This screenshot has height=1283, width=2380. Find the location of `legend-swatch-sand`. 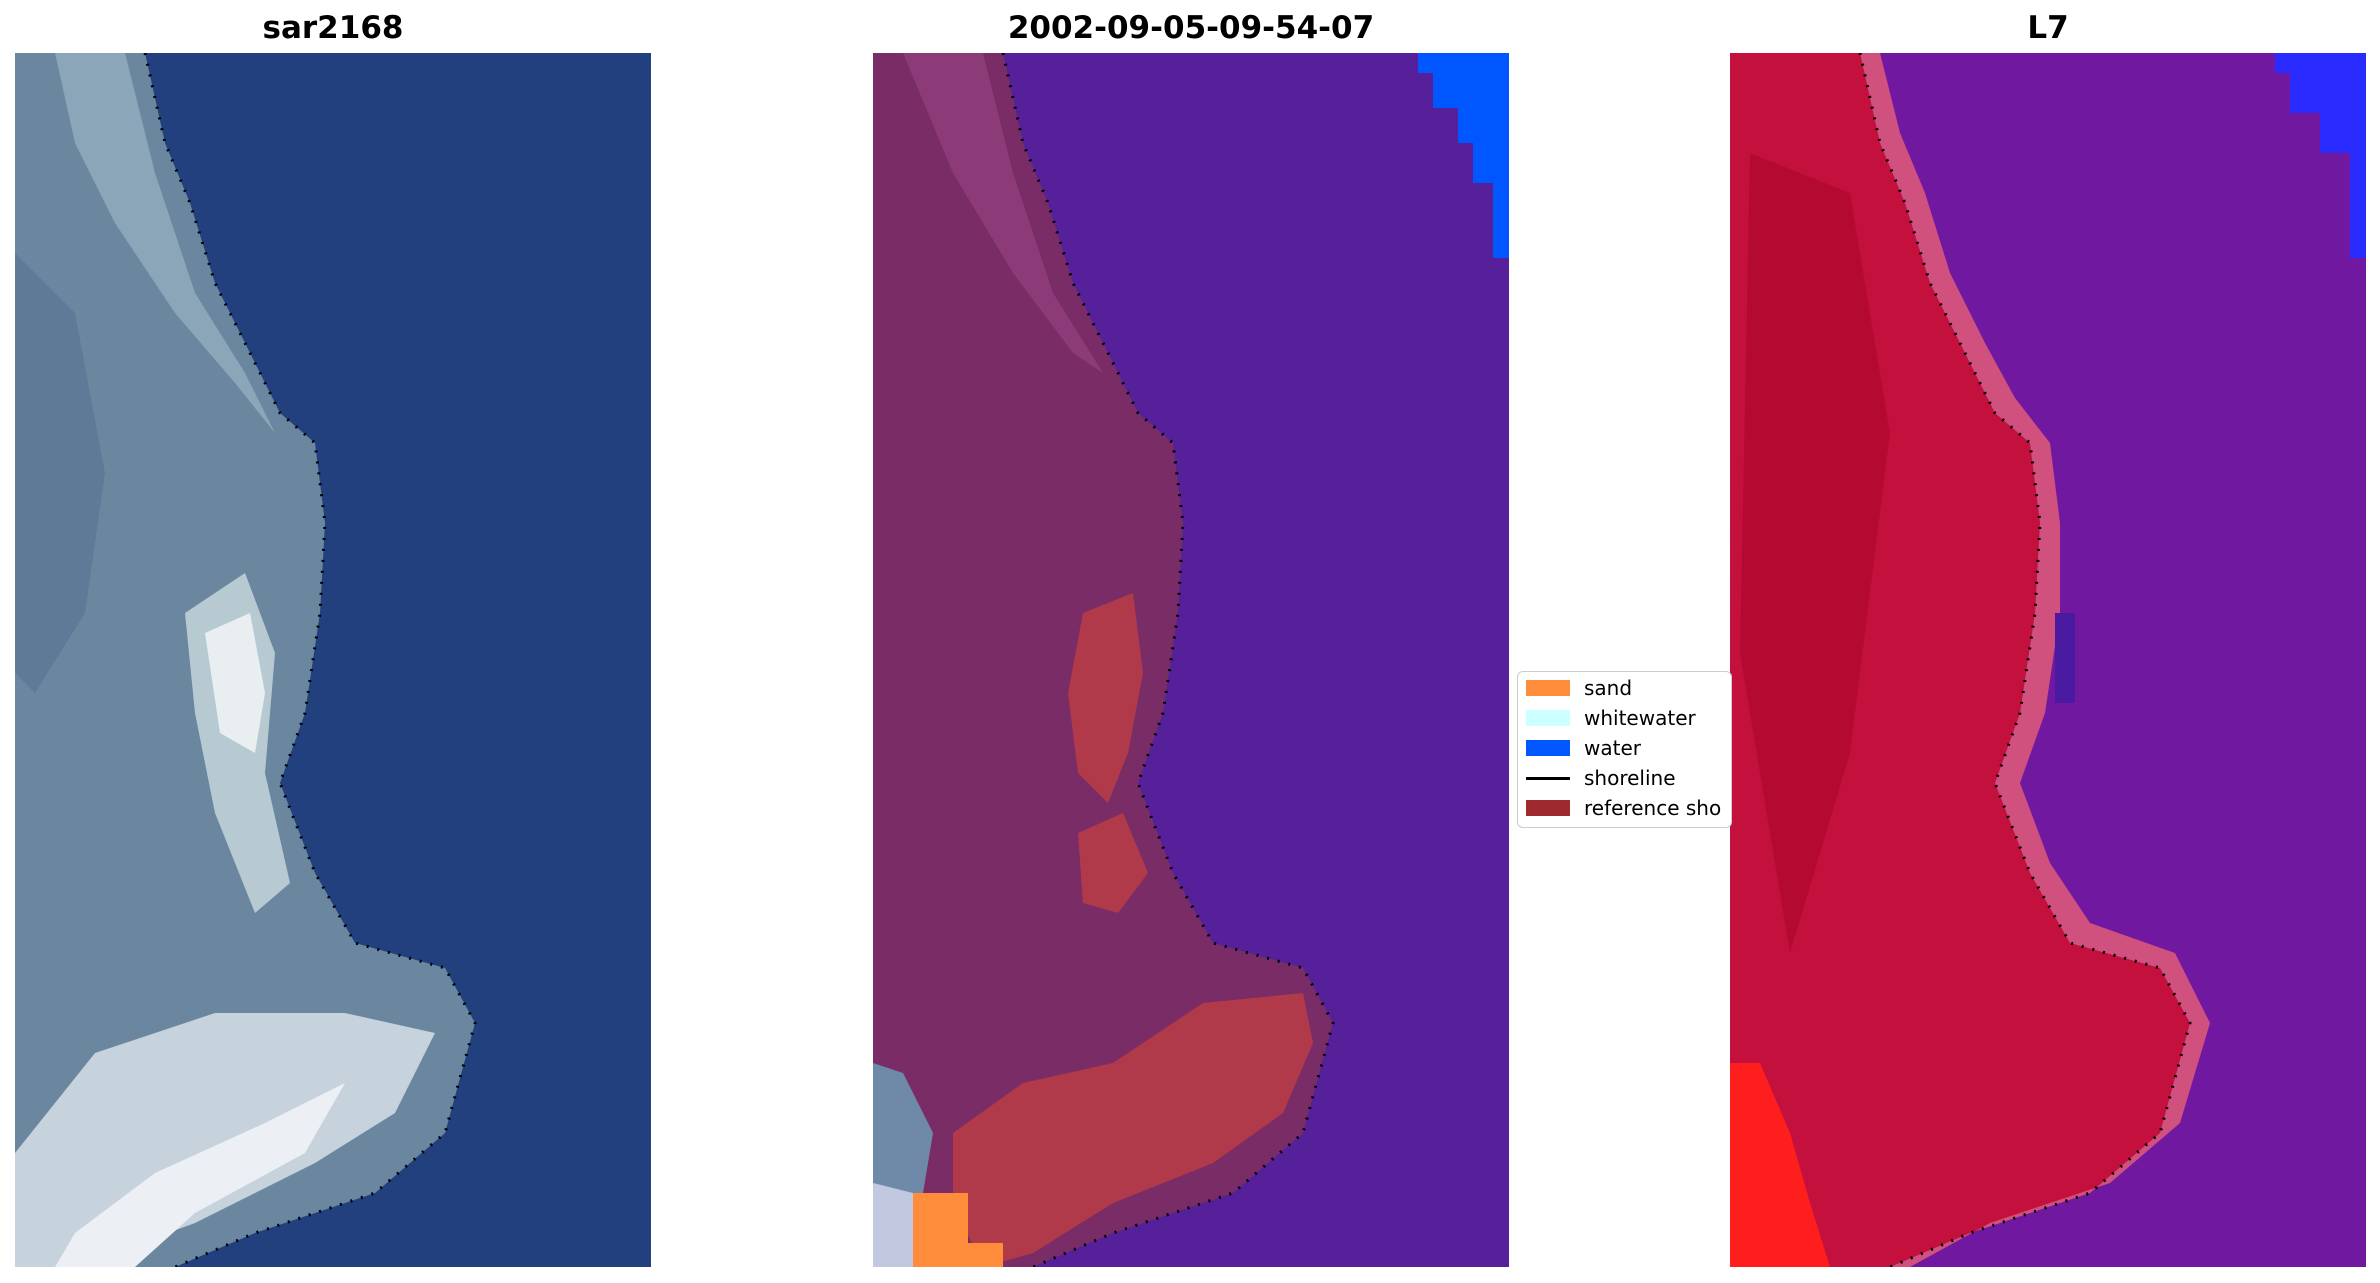

legend-swatch-sand is located at coordinates (1548, 688).